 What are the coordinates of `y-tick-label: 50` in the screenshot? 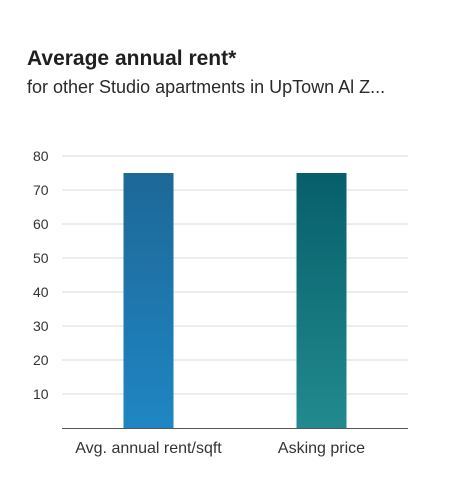 It's located at (41, 258).